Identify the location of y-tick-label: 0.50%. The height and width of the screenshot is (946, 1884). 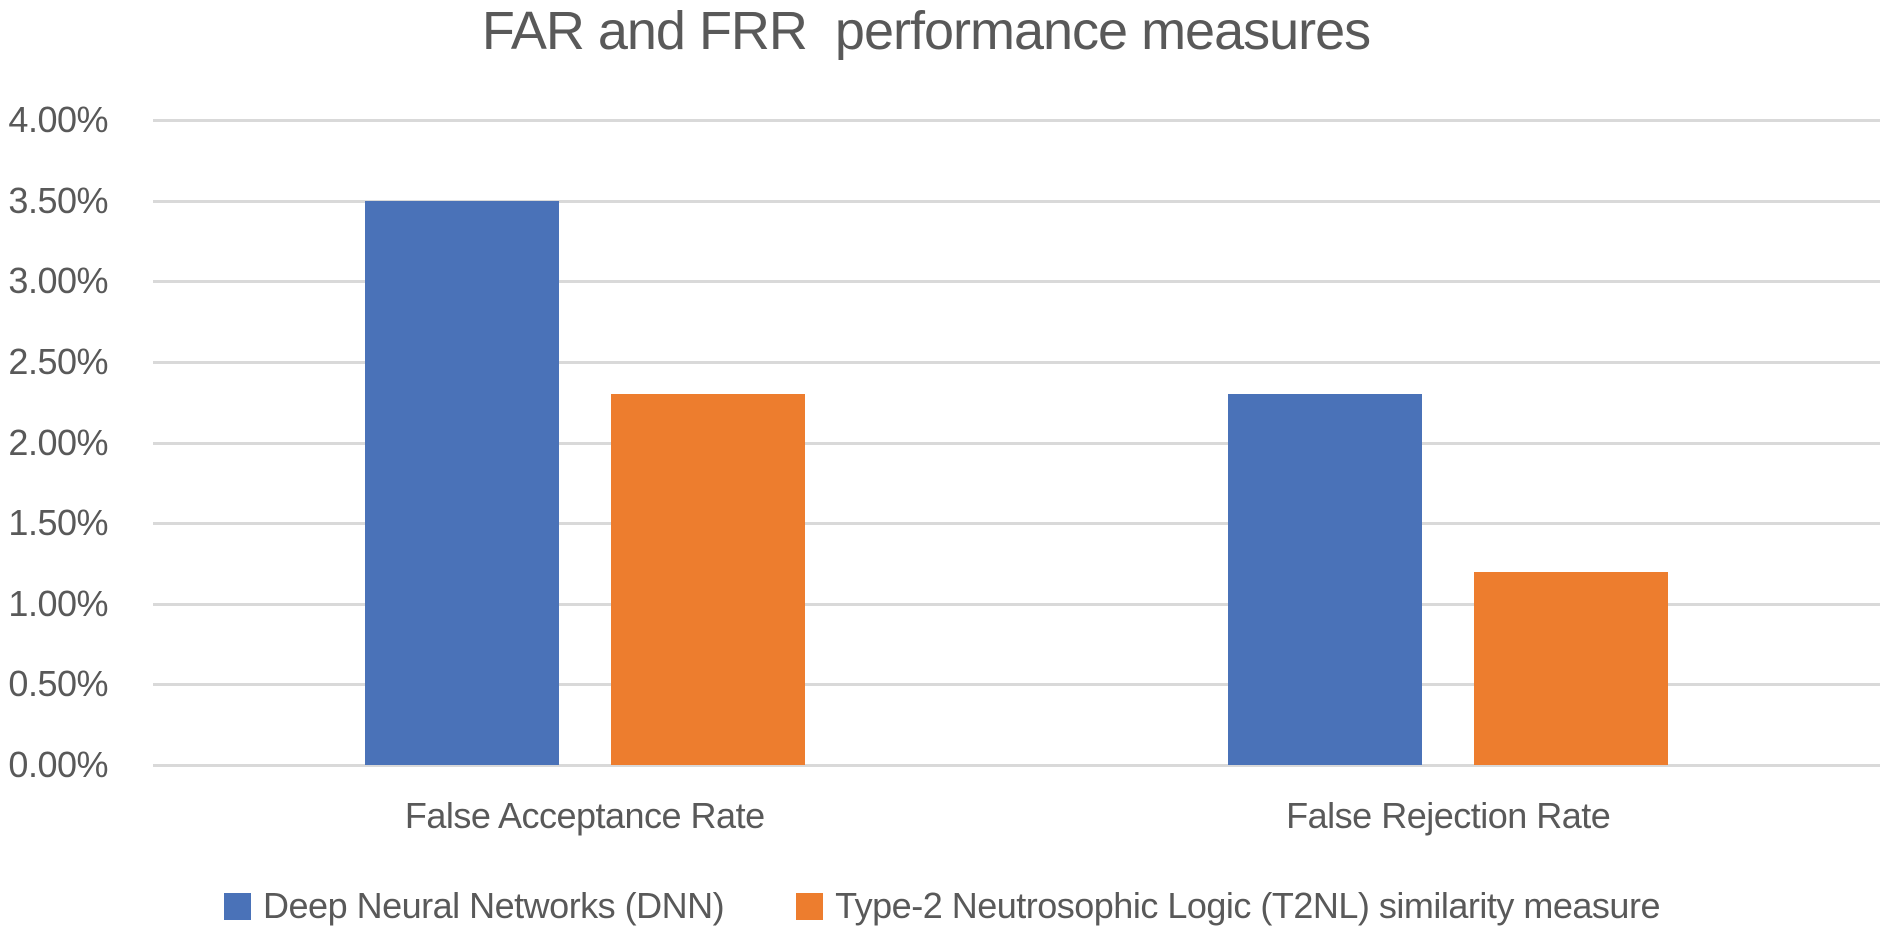
(58, 684).